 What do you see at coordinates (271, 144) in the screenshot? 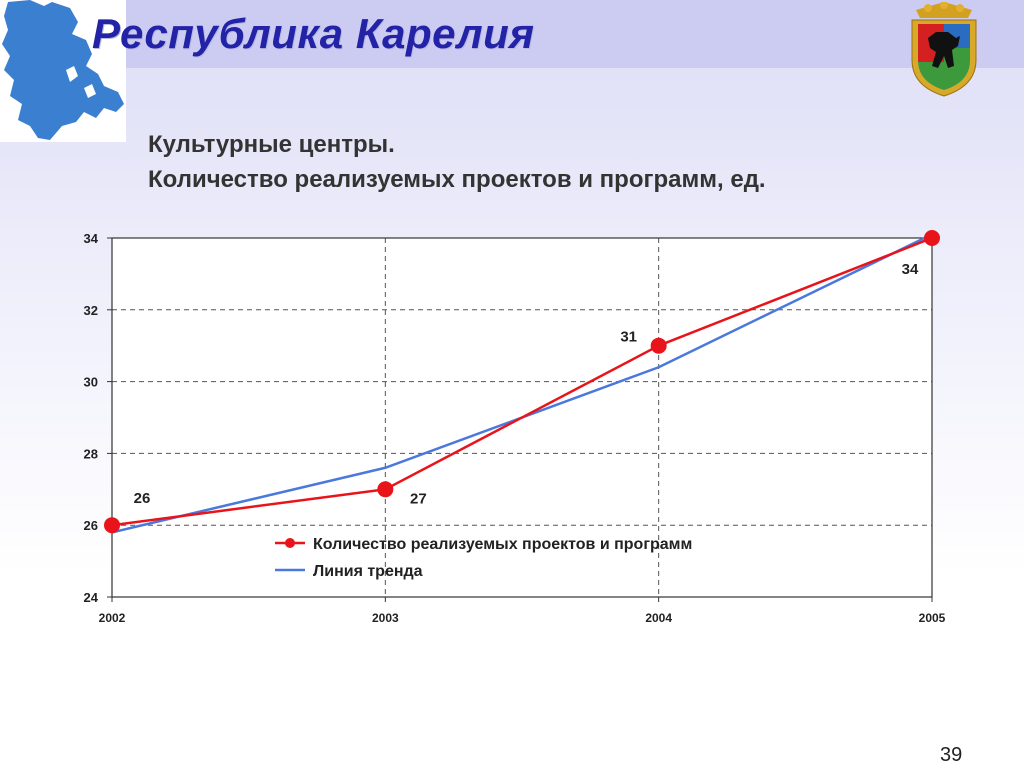
I see `chart-subtitle-line1: Культурные центры.` at bounding box center [271, 144].